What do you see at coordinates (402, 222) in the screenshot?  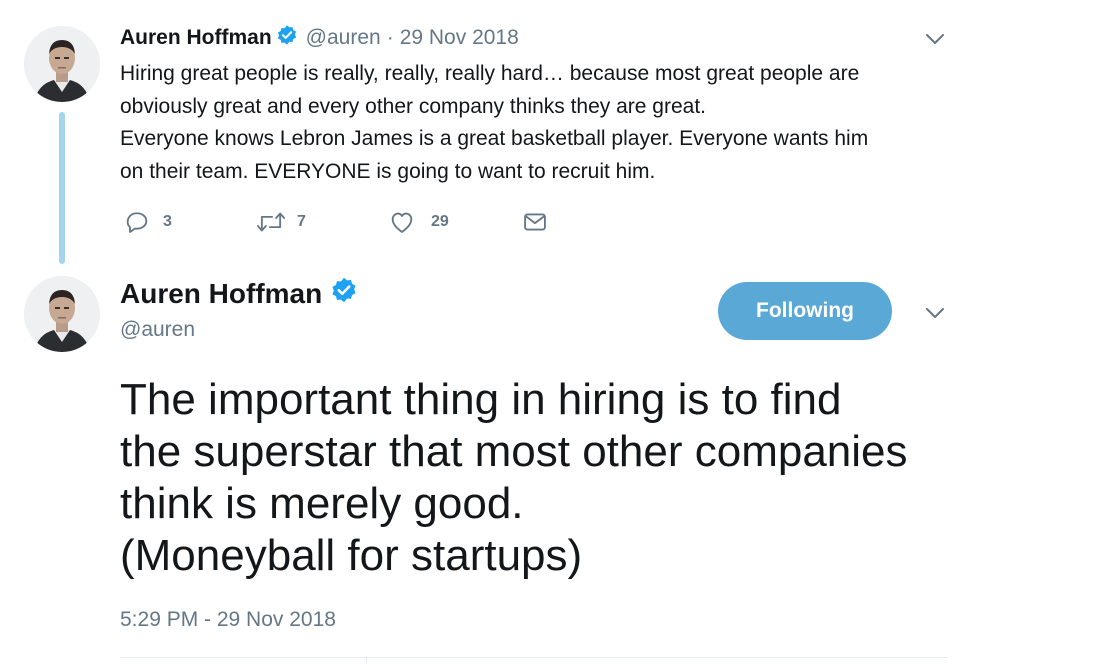 I see `heart-icon` at bounding box center [402, 222].